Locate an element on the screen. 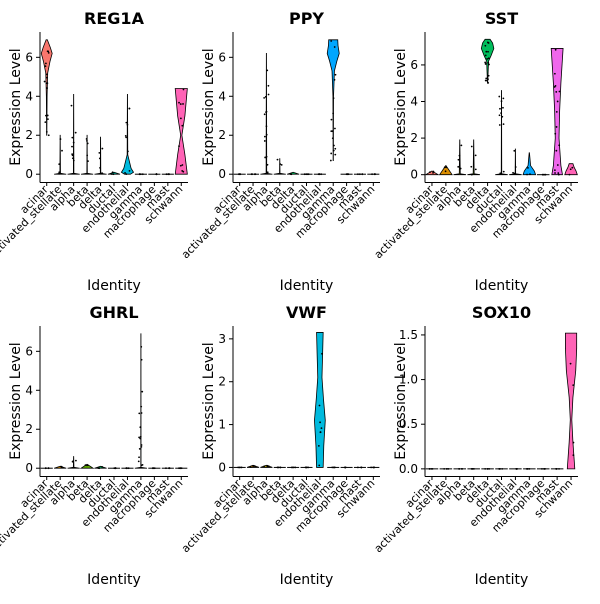  y-tick-label: 1.5 is located at coordinates (408, 335).